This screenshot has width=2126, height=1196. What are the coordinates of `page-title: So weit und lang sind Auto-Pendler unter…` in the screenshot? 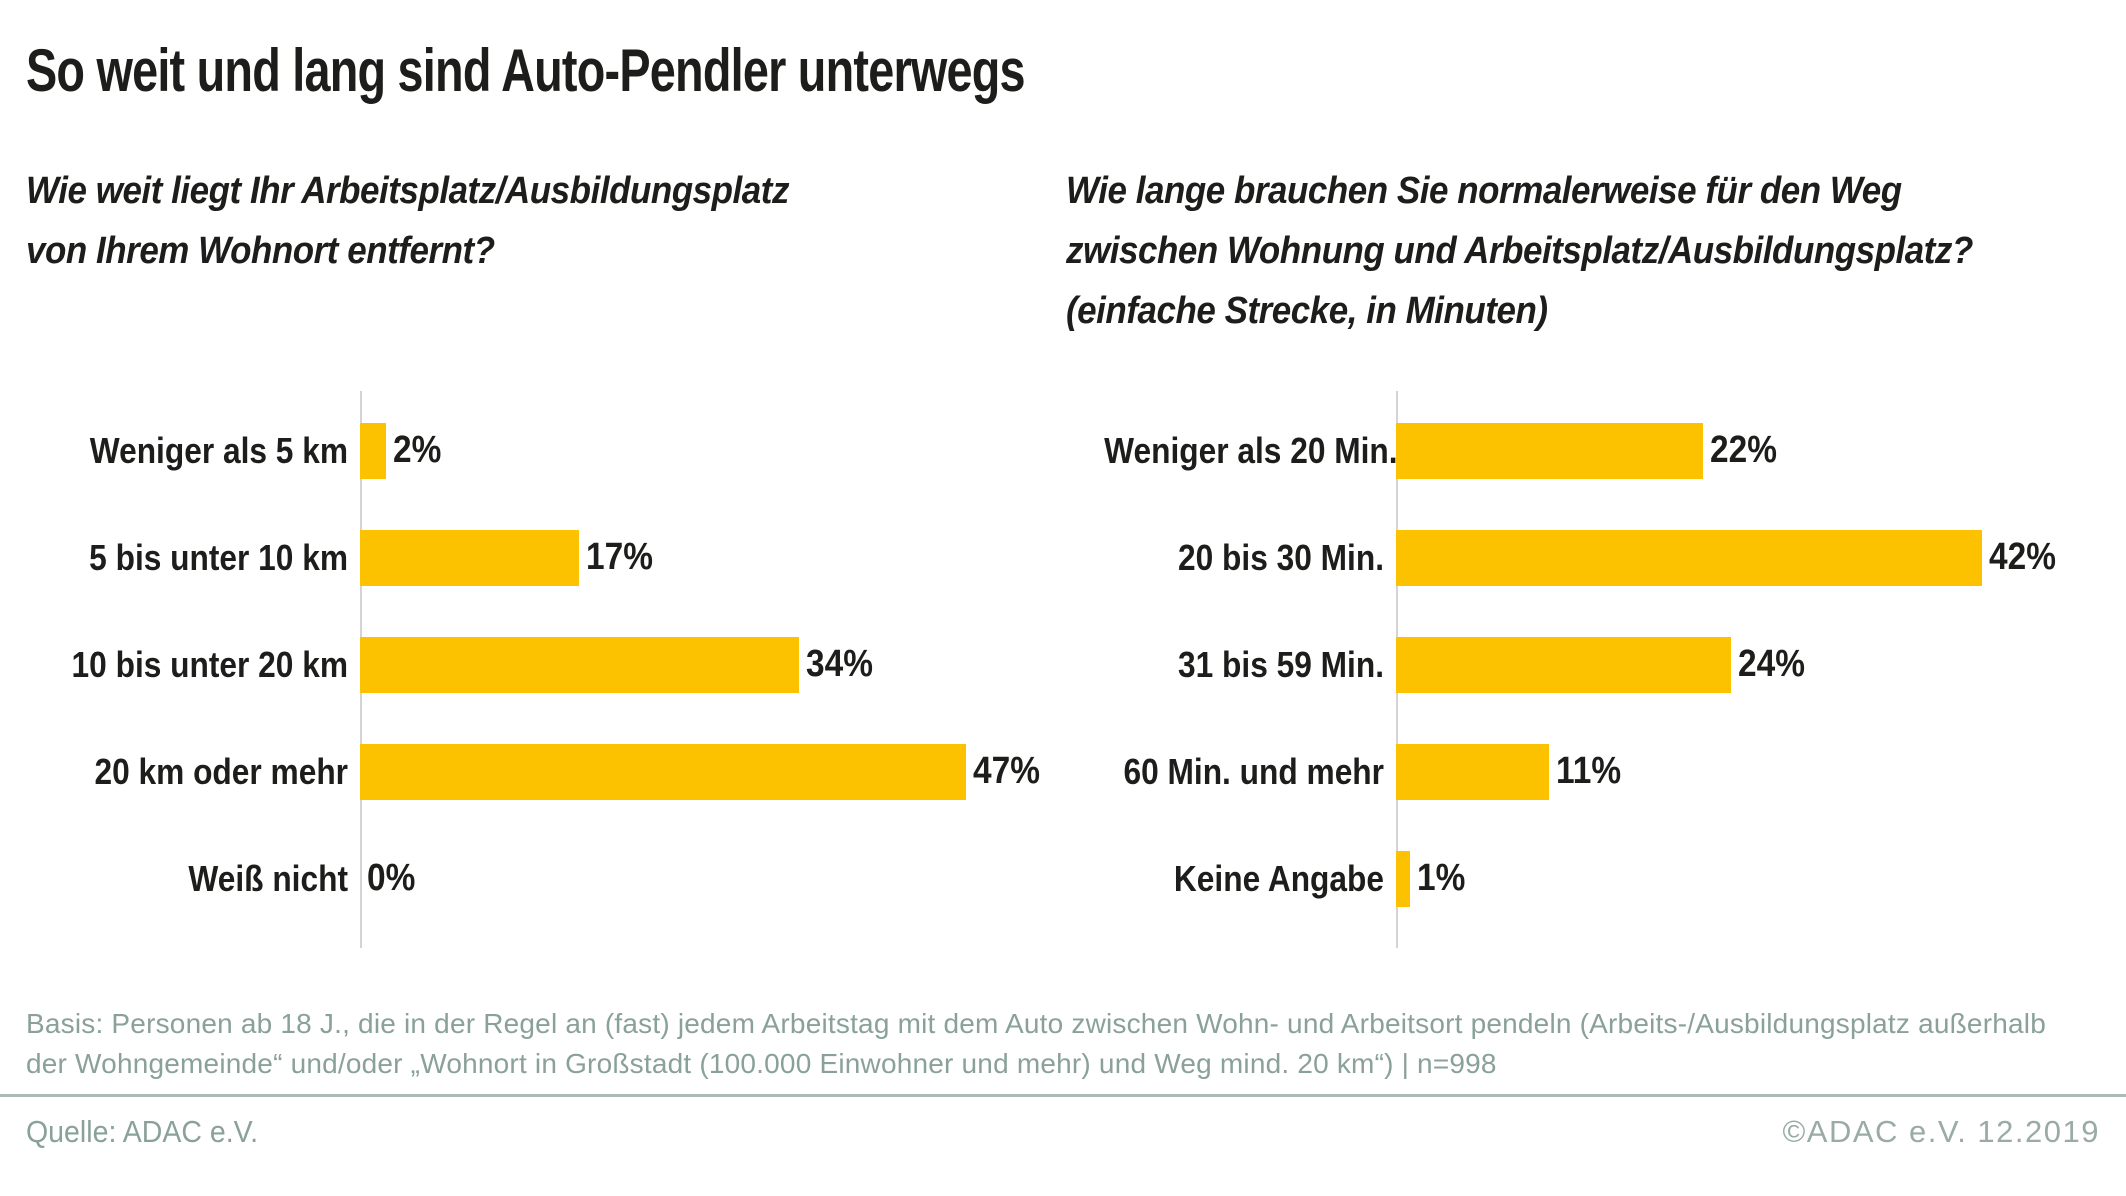 It's located at (526, 70).